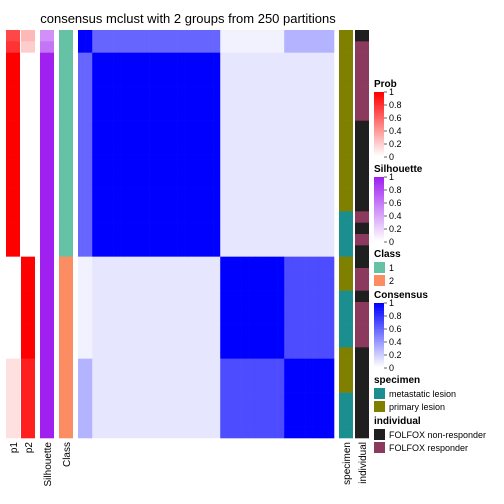 The image size is (504, 504). I want to click on annotation-cell-class, so click(66, 172).